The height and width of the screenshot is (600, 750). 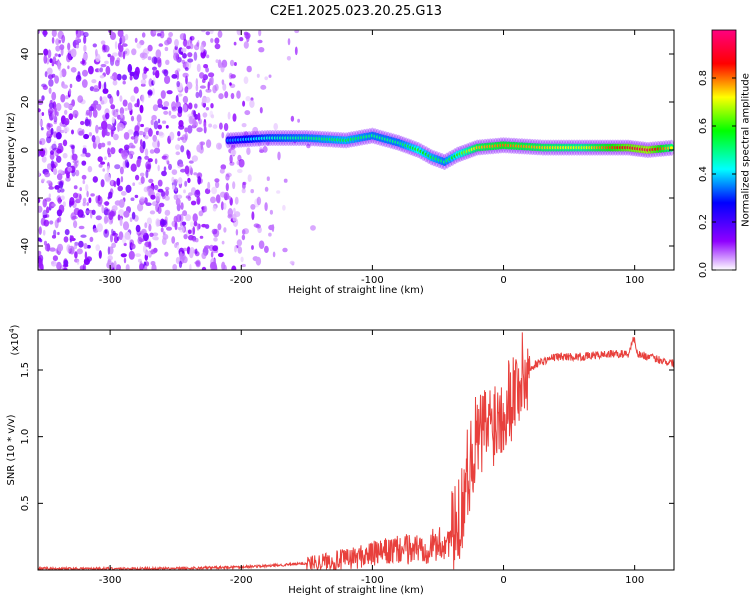 What do you see at coordinates (703, 222) in the screenshot?
I see `colorbar-tick-label: 0.2` at bounding box center [703, 222].